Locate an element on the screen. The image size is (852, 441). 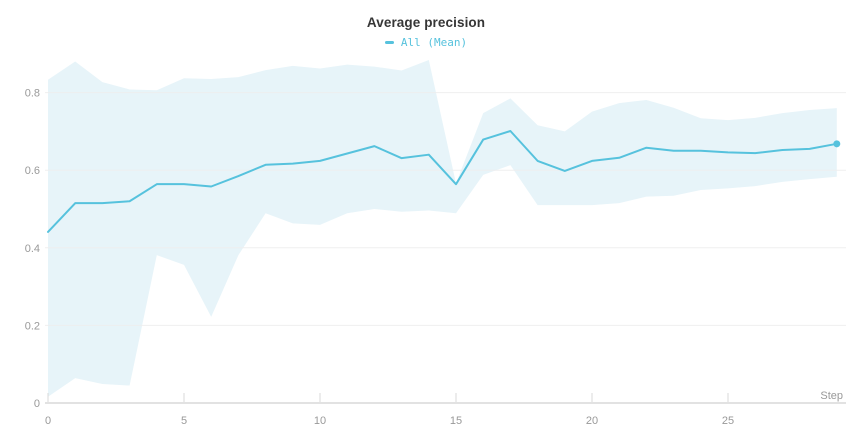
x-tick-label: 25 is located at coordinates (728, 421).